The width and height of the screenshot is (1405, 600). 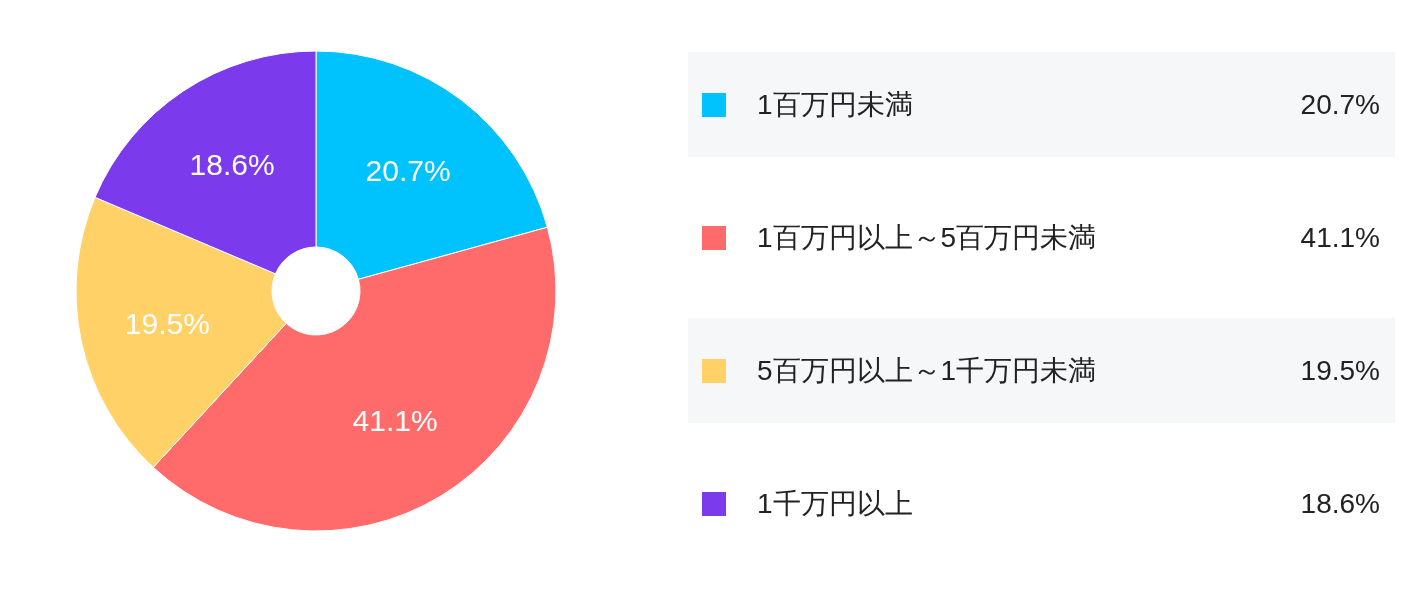 I want to click on legend-label: 1百万円未満, so click(x=835, y=104).